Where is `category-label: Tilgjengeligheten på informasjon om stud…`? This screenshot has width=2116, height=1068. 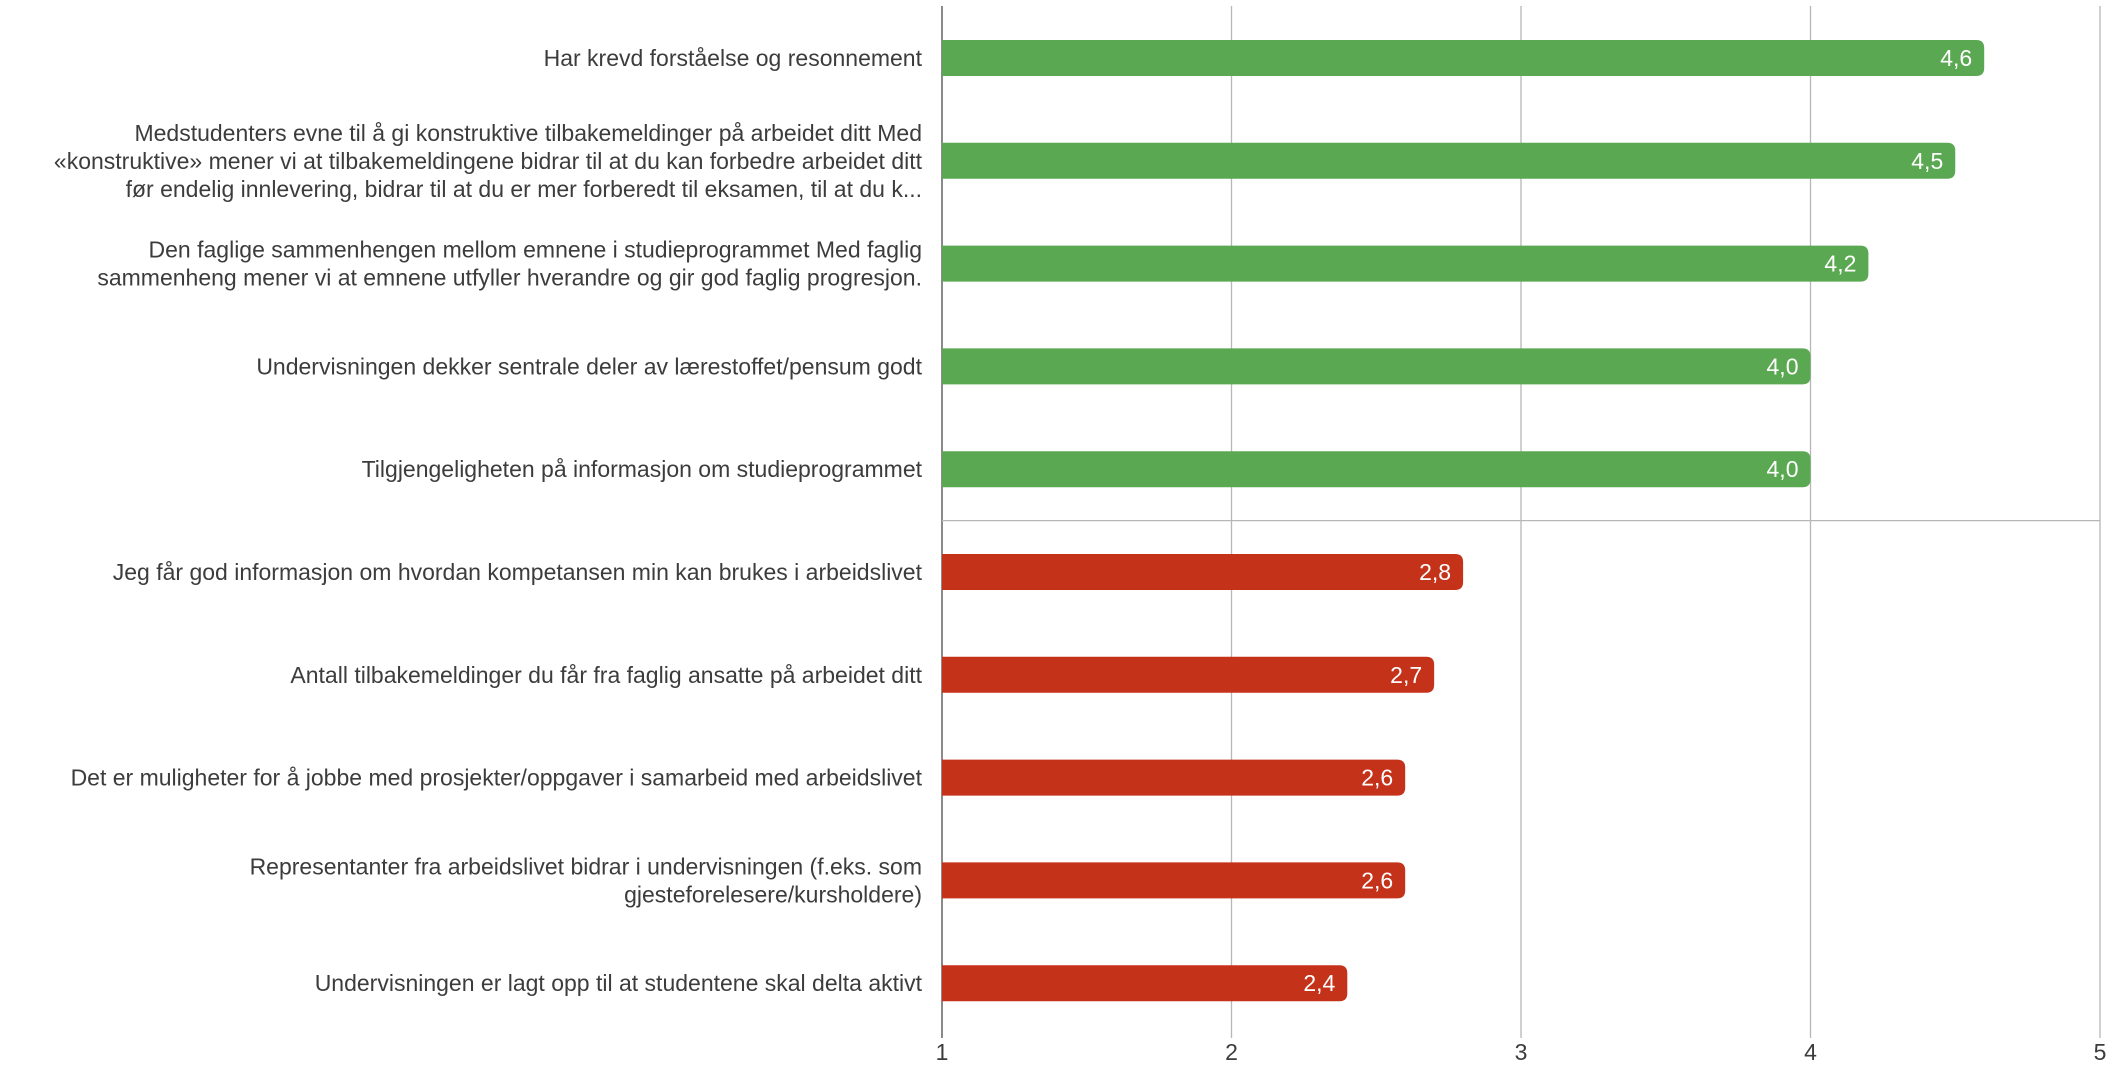 category-label: Tilgjengeligheten på informasjon om stud… is located at coordinates (642, 469).